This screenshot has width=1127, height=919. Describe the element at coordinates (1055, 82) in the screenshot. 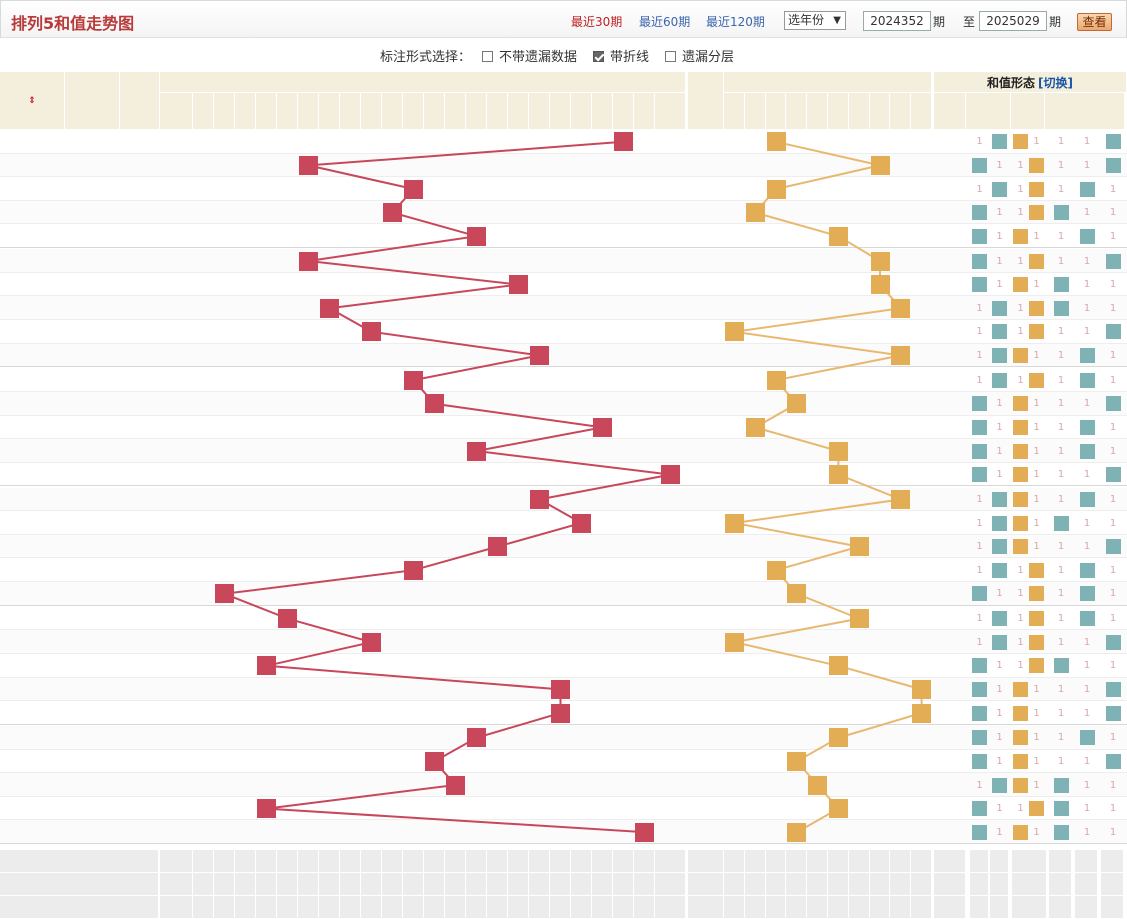

I see `switch-link: [切换]` at that location.